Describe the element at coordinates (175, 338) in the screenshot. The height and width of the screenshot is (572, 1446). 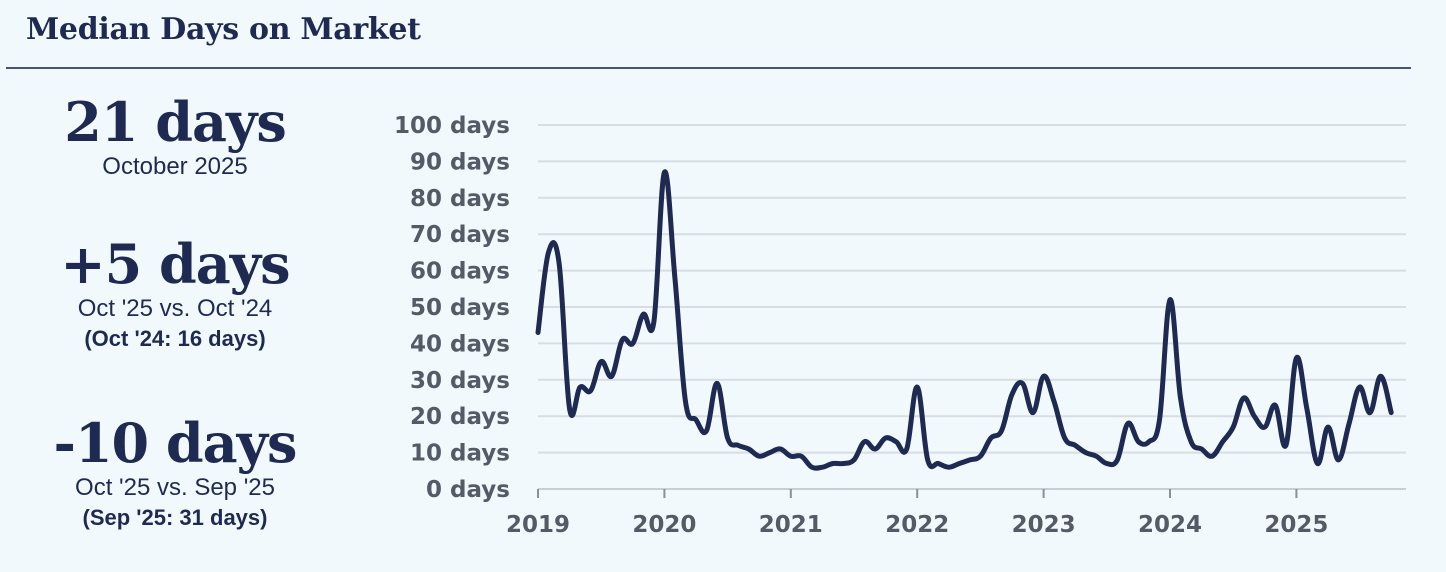
I see `stat-yoy-note: (Oct '24: 16 days)` at that location.